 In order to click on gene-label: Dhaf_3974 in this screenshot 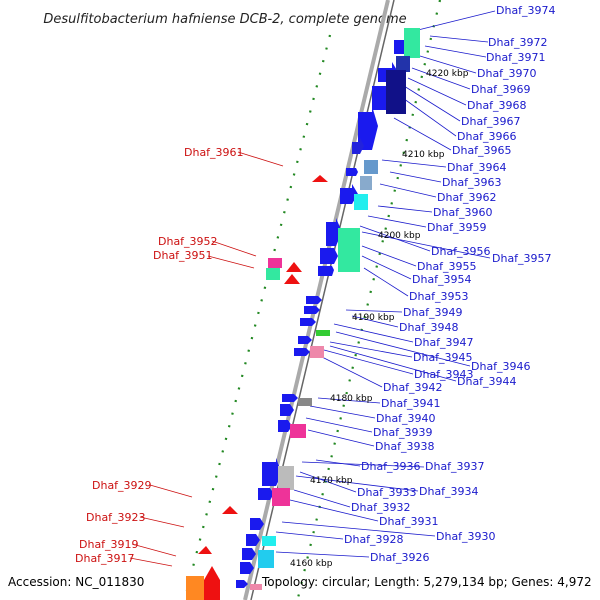, I will do `click(526, 10)`.